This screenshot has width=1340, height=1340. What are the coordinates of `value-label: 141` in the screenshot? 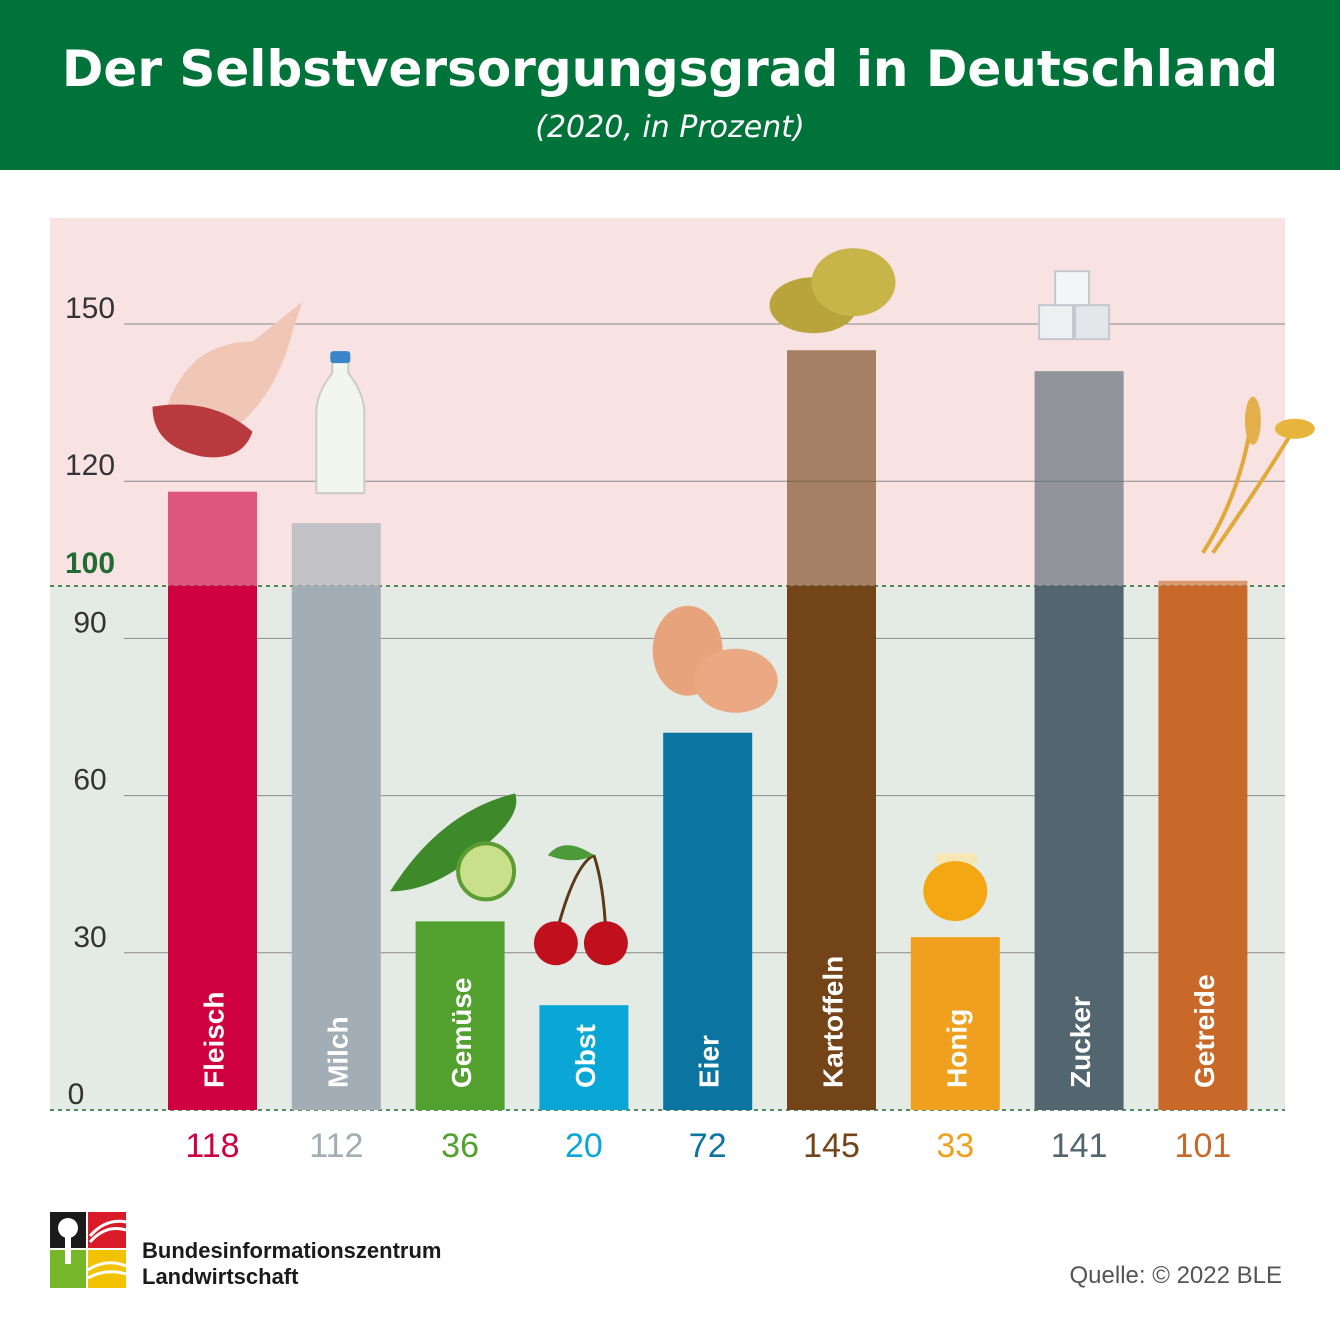 It's located at (1079, 1146).